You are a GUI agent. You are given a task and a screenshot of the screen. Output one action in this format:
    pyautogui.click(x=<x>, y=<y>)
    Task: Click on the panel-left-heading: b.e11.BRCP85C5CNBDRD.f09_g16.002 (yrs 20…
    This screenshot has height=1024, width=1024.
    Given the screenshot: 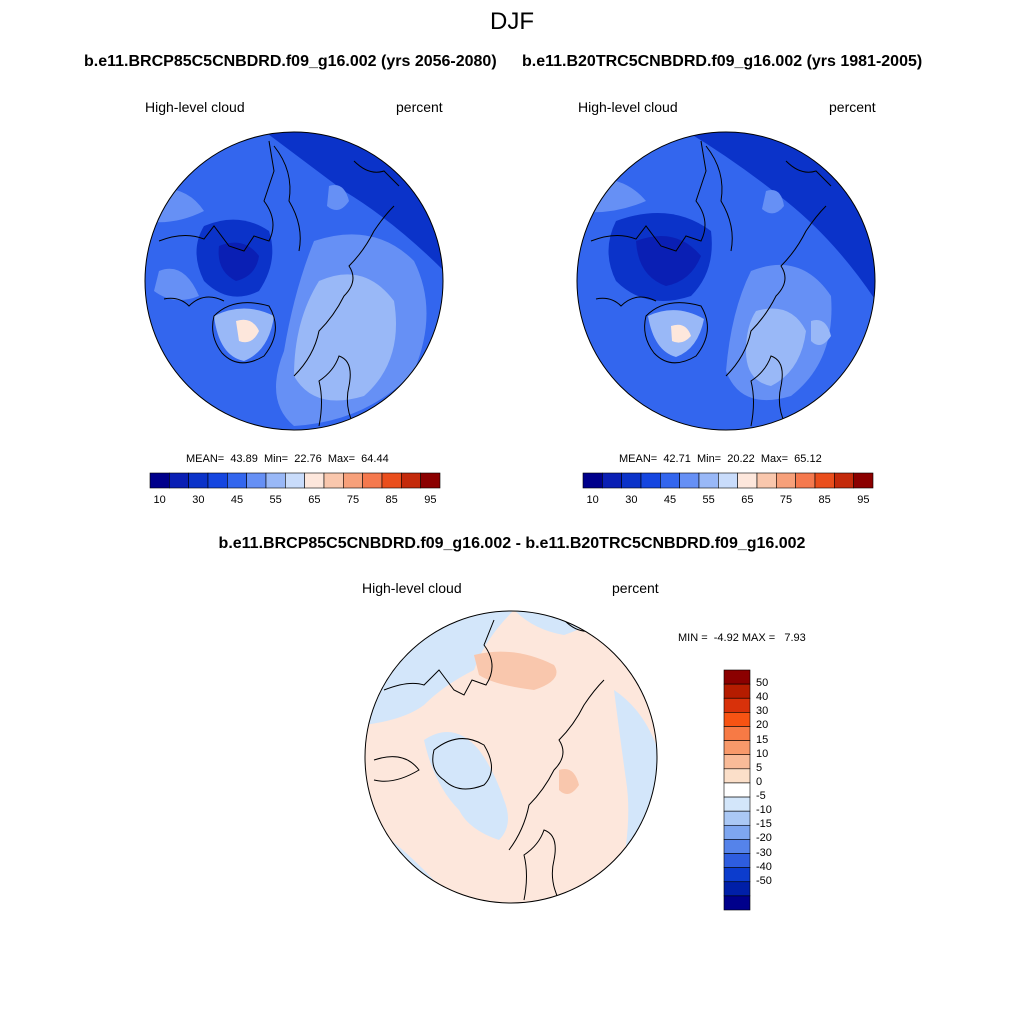 What is the action you would take?
    pyautogui.click(x=290, y=61)
    